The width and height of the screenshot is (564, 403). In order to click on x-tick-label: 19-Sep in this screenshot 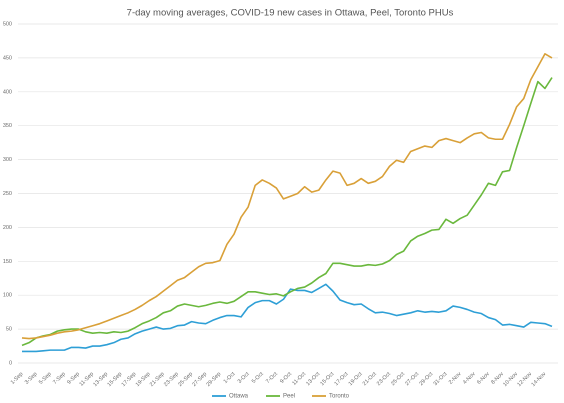, I will do `click(143, 379)`.